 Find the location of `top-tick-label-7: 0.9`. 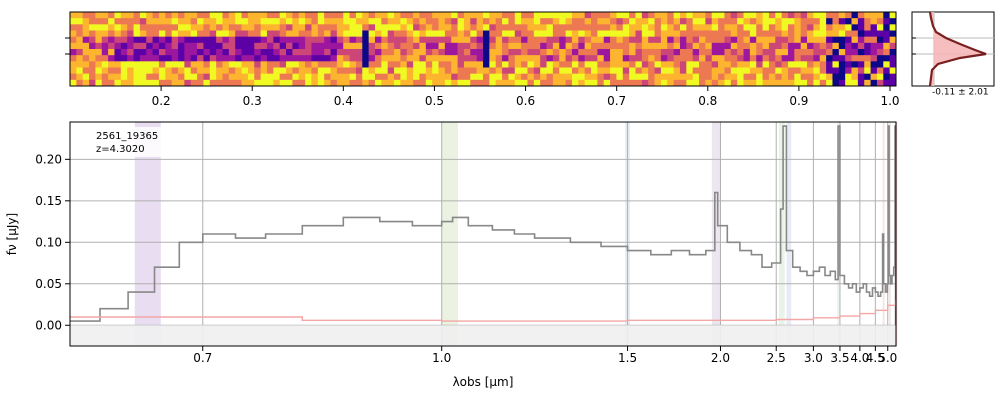

top-tick-label-7: 0.9 is located at coordinates (798, 101).